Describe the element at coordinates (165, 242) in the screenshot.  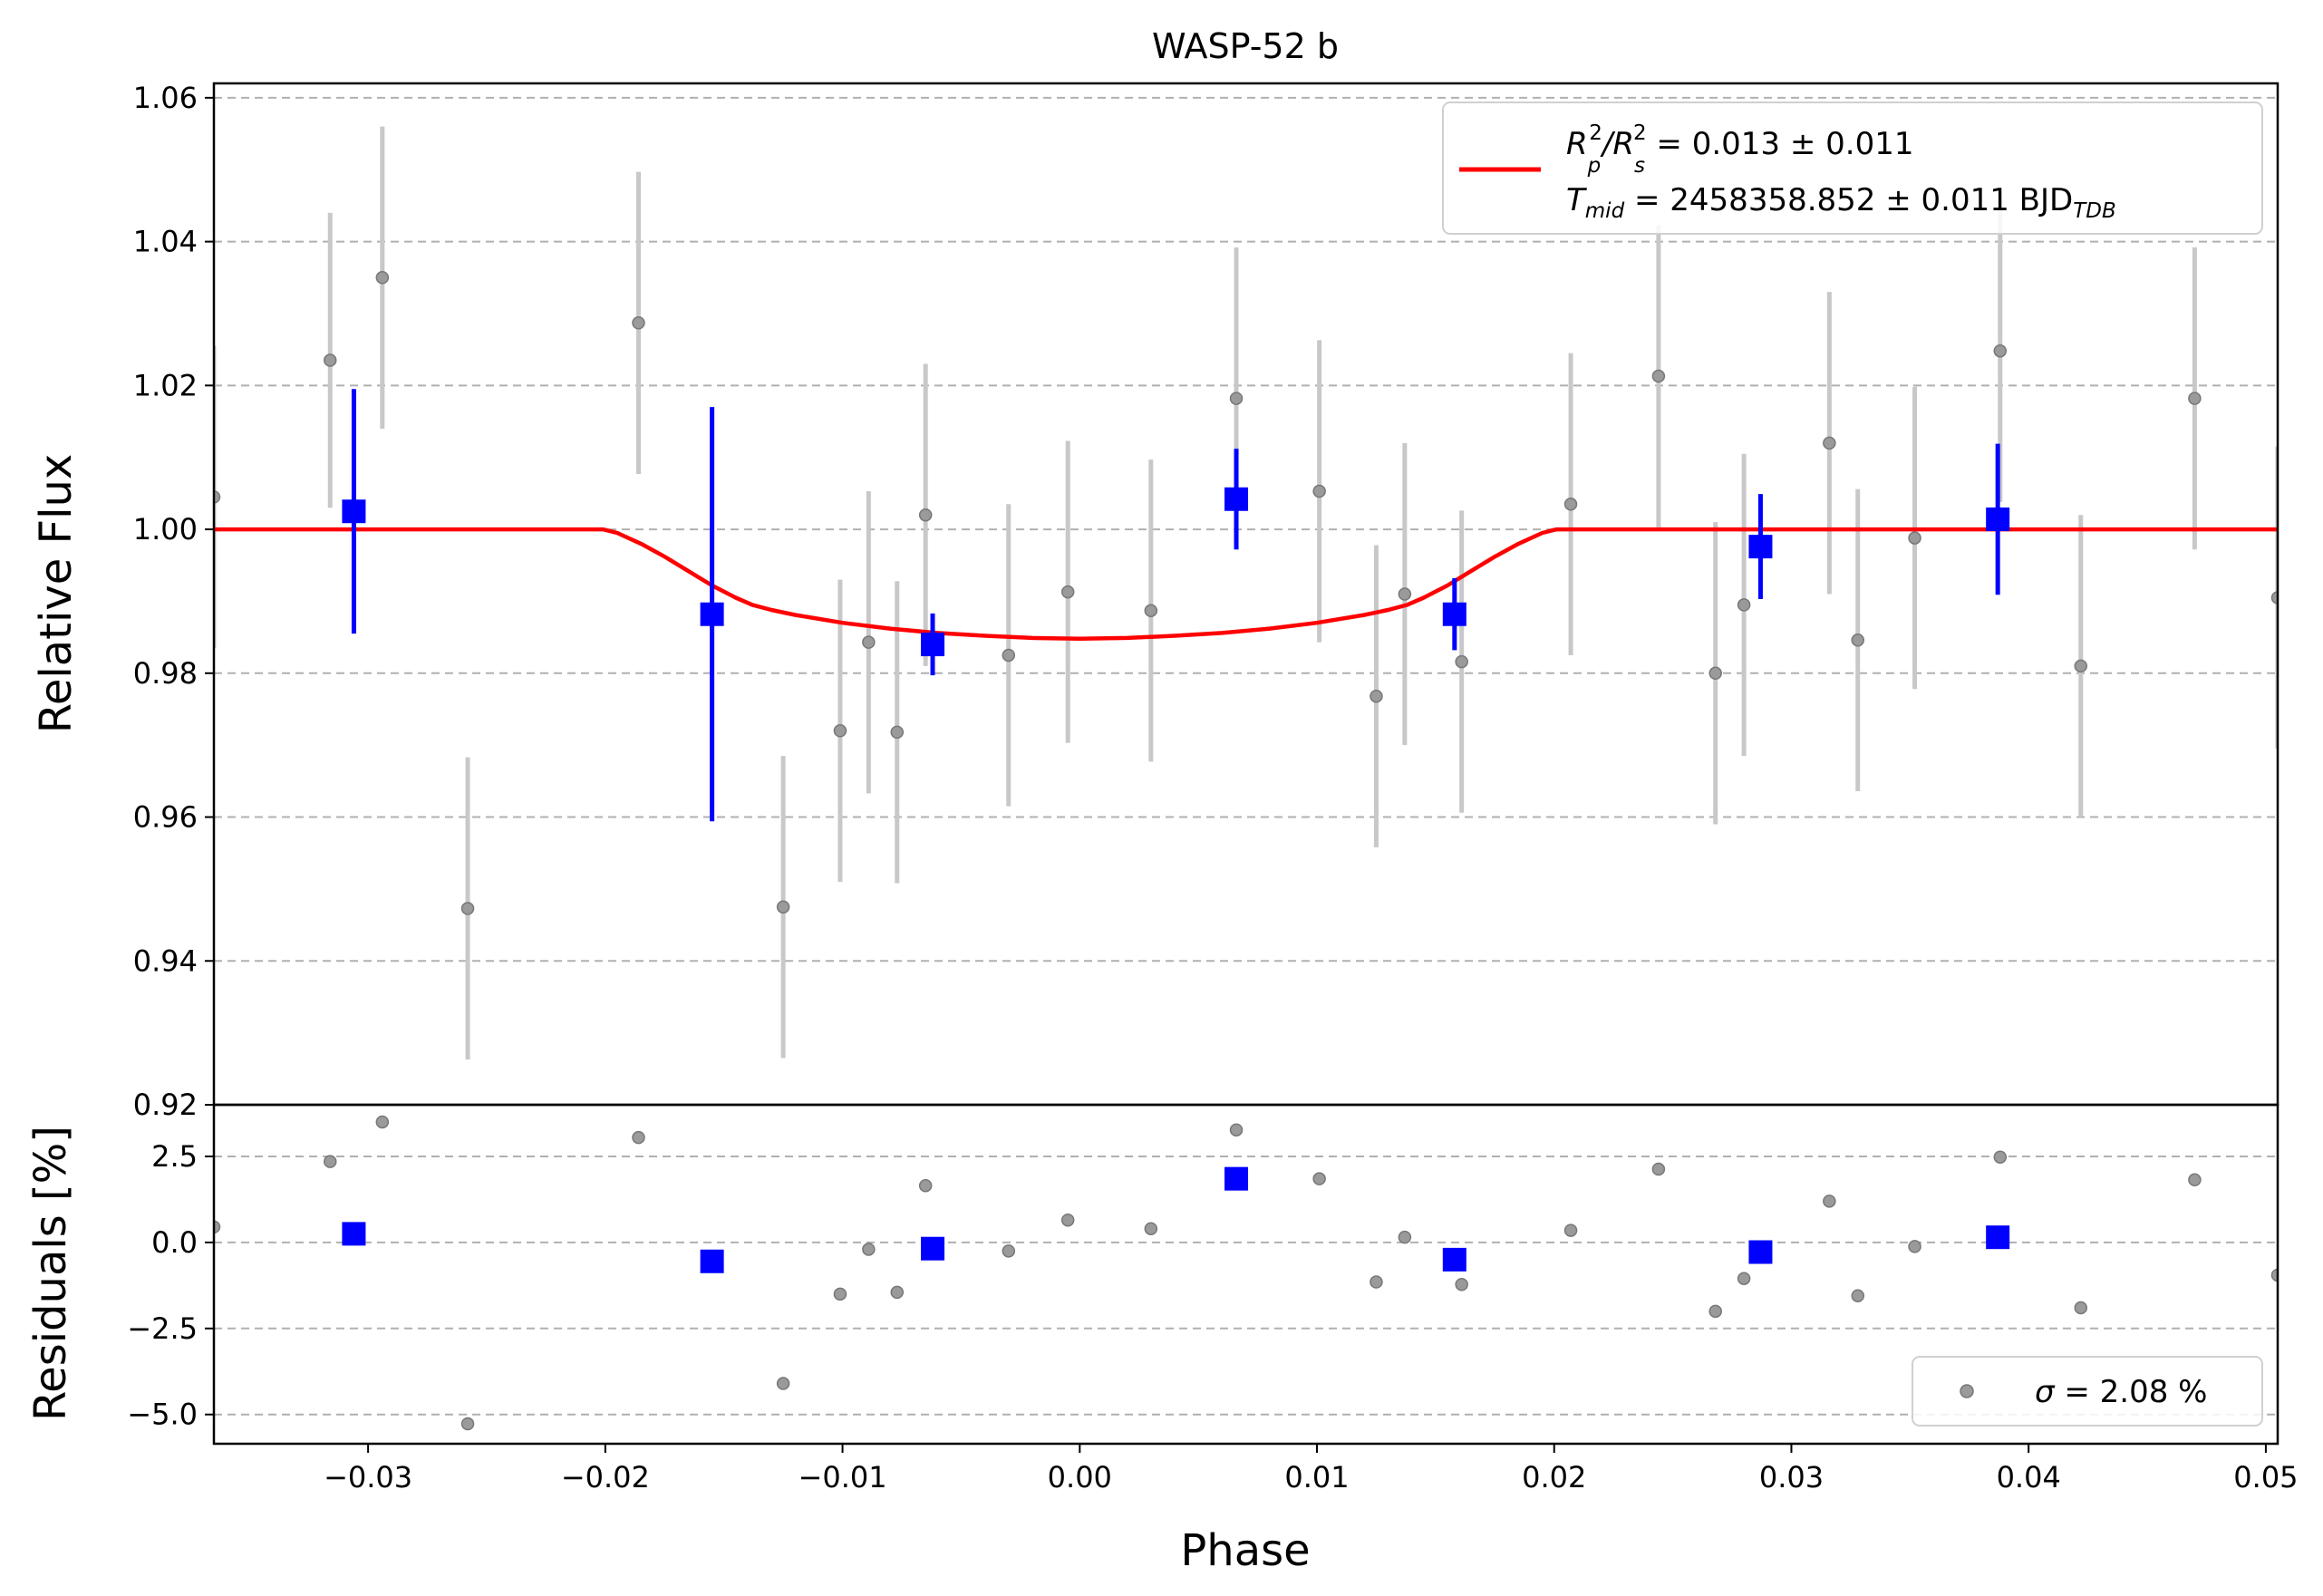
I see `flux-y-tick-label: 1.04` at that location.